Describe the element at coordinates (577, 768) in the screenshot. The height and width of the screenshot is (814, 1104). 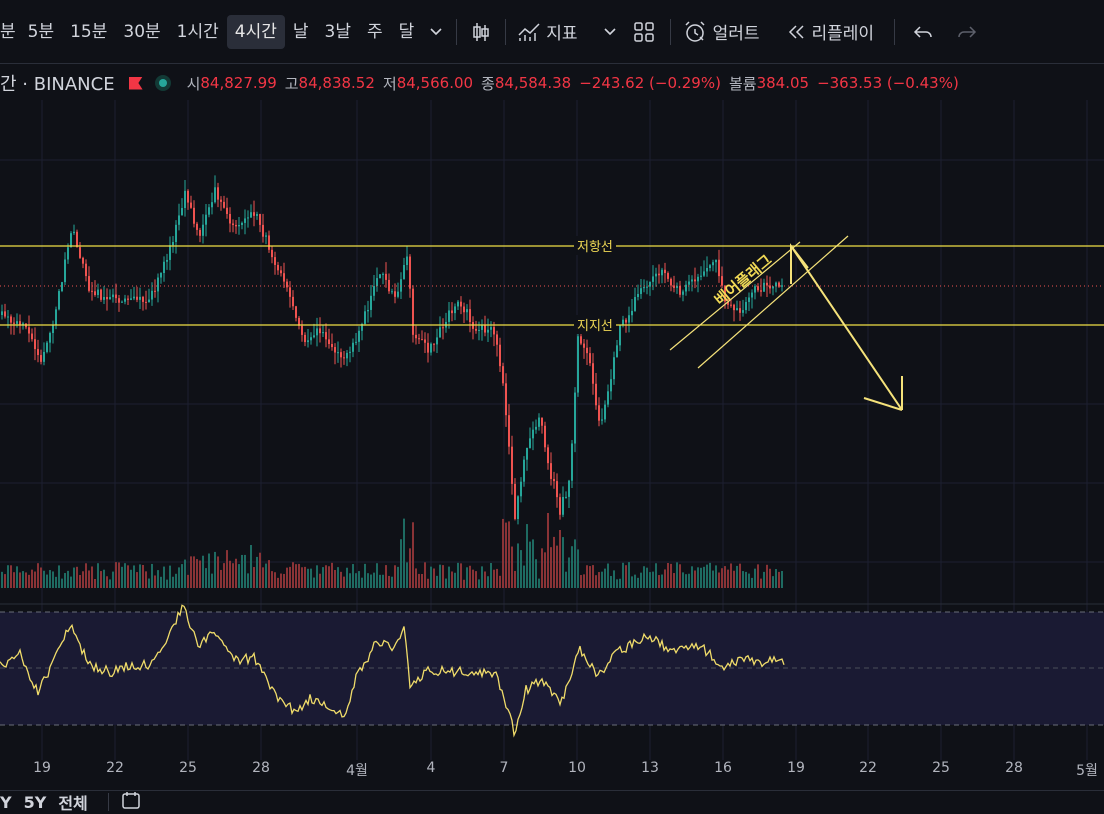
I see `time-axis-label: 10` at that location.